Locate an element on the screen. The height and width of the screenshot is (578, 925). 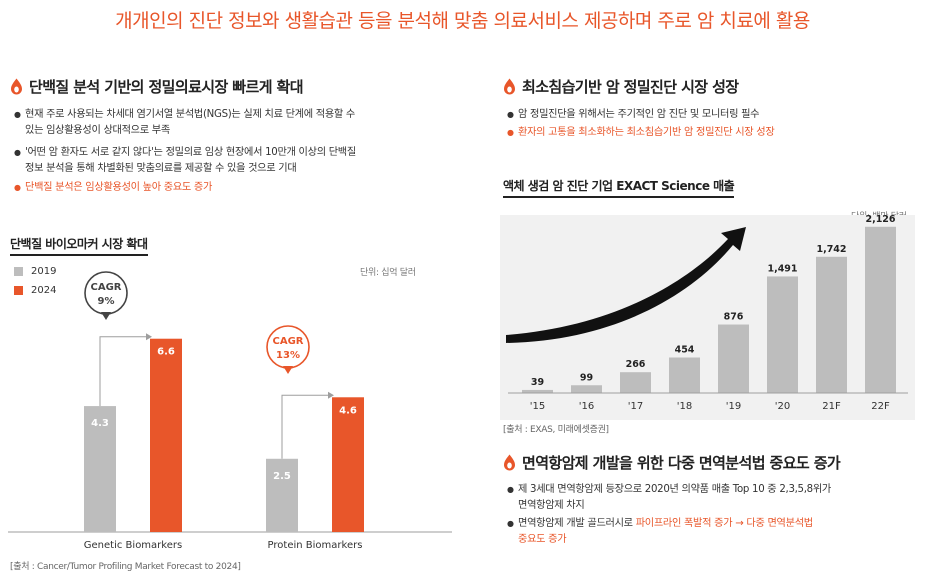
right-heading-2-text: 면역항암제 개발을 위한 다중 면역분석법 중요도 증가 is located at coordinates (681, 463).